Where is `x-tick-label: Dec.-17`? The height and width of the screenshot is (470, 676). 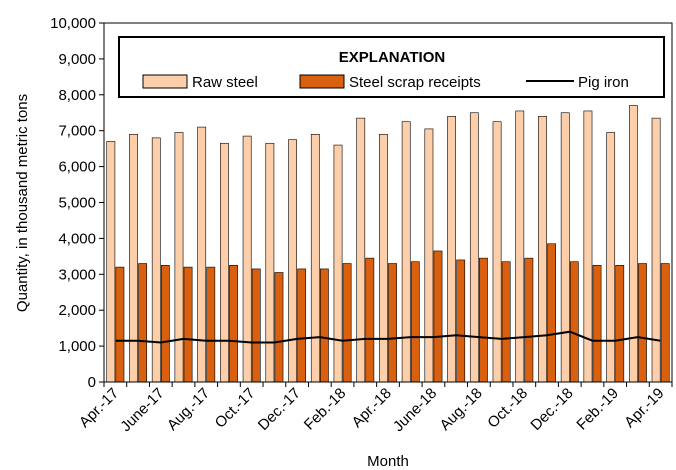 x-tick-label: Dec.-17 is located at coordinates (279, 409).